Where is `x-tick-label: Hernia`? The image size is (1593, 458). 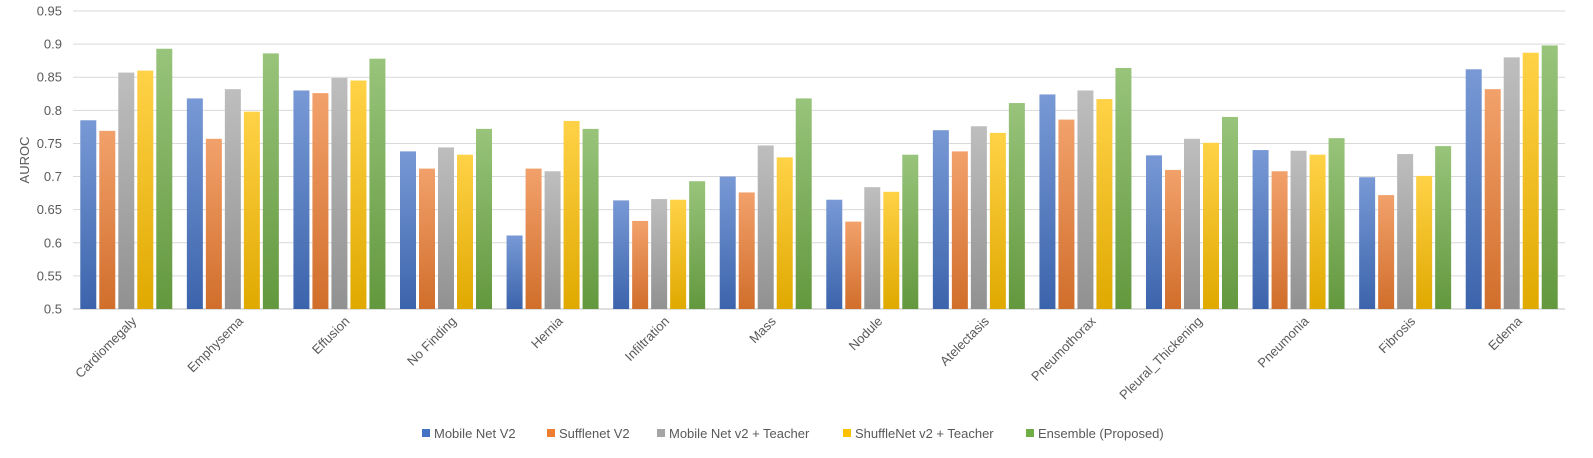
x-tick-label: Hernia is located at coordinates (547, 332).